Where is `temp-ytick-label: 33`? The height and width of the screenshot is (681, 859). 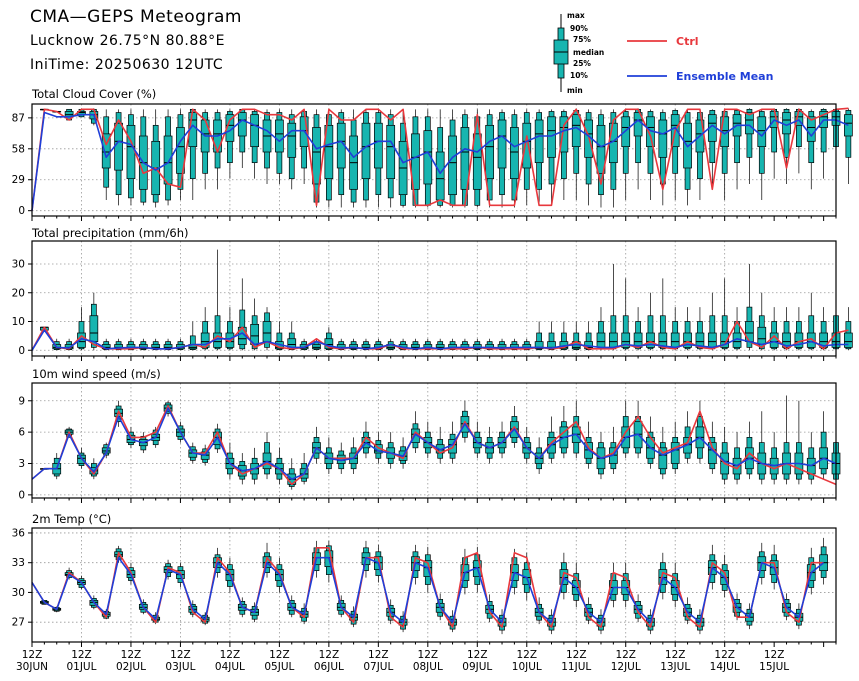 temp-ytick-label: 33 is located at coordinates (18, 563).